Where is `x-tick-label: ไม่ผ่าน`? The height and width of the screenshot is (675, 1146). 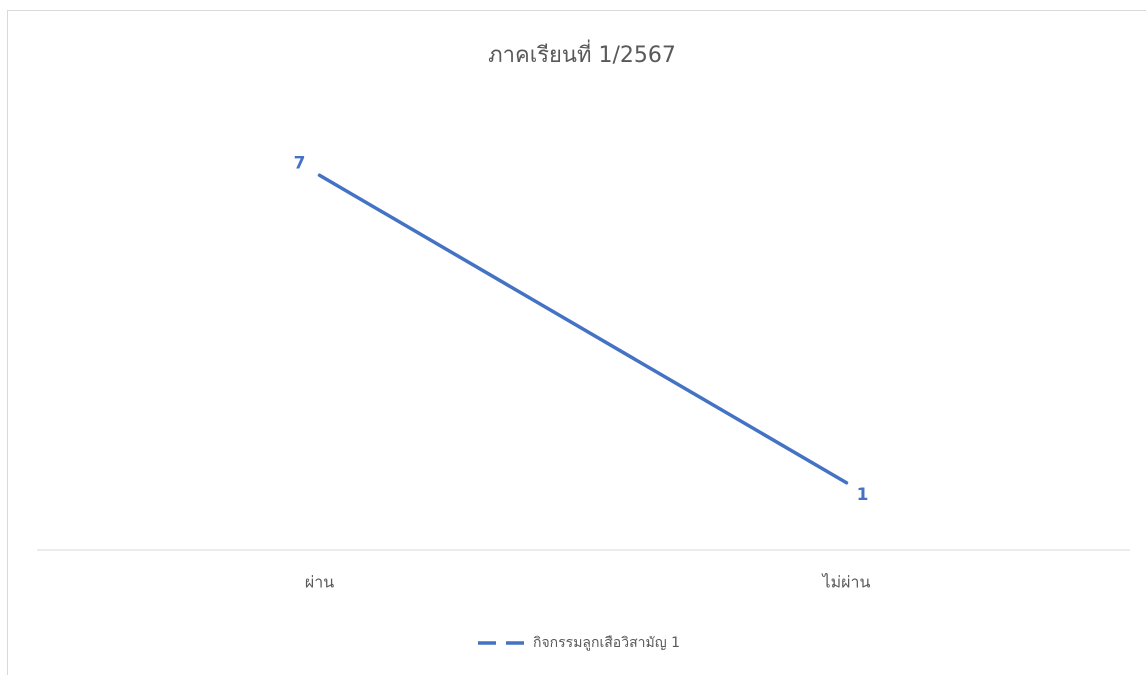
x-tick-label: ไม่ผ่าน is located at coordinates (846, 582).